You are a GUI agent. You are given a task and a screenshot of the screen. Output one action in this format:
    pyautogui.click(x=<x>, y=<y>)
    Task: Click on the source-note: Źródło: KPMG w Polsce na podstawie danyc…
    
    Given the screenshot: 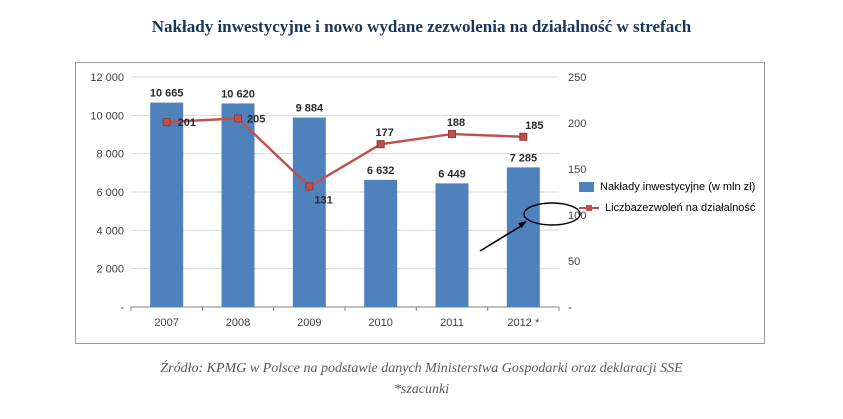 What is the action you would take?
    pyautogui.click(x=421, y=379)
    